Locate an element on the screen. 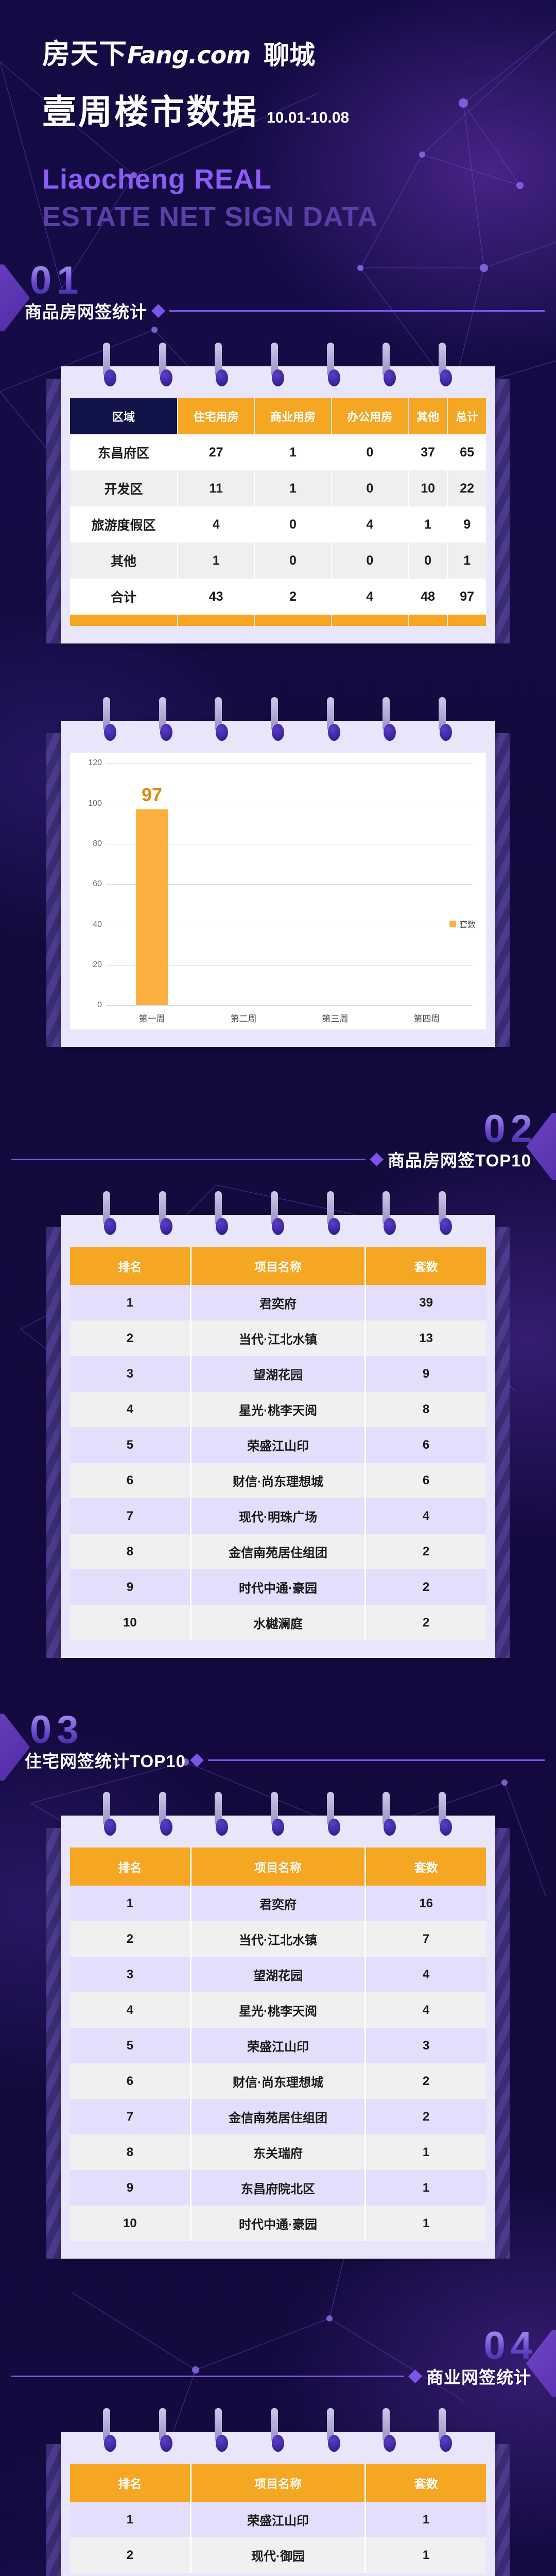 The height and width of the screenshot is (2576, 556). table-body: 东昌府区 27 1 0 37 65 开发区 11 1 0 10 22 is located at coordinates (278, 524).